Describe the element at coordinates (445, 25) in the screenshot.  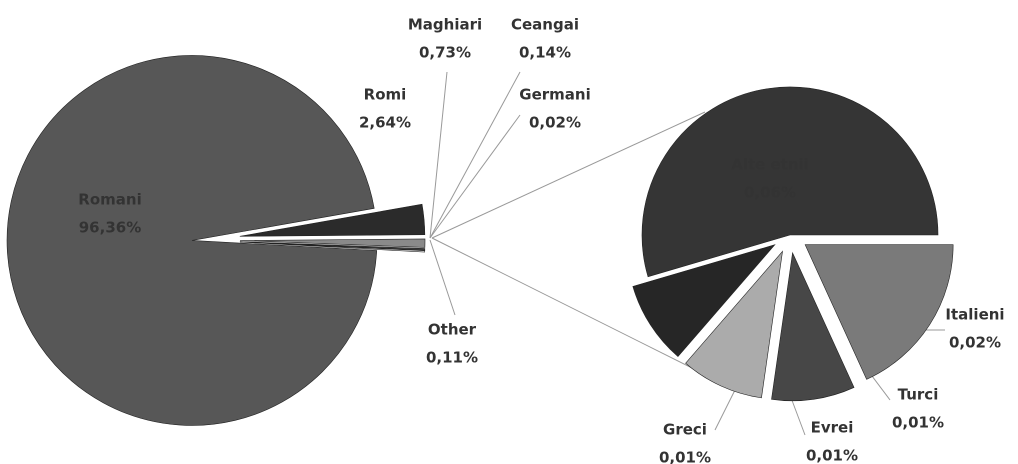
I see `slice-label: Maghiari` at that location.